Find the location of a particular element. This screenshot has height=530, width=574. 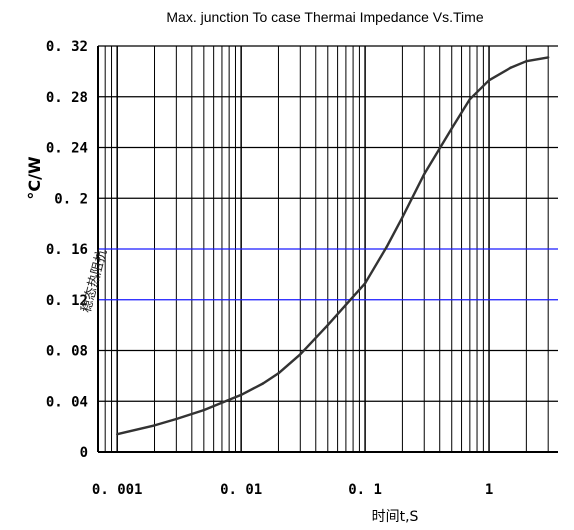

x-tick-label: 0. 01 is located at coordinates (241, 490).